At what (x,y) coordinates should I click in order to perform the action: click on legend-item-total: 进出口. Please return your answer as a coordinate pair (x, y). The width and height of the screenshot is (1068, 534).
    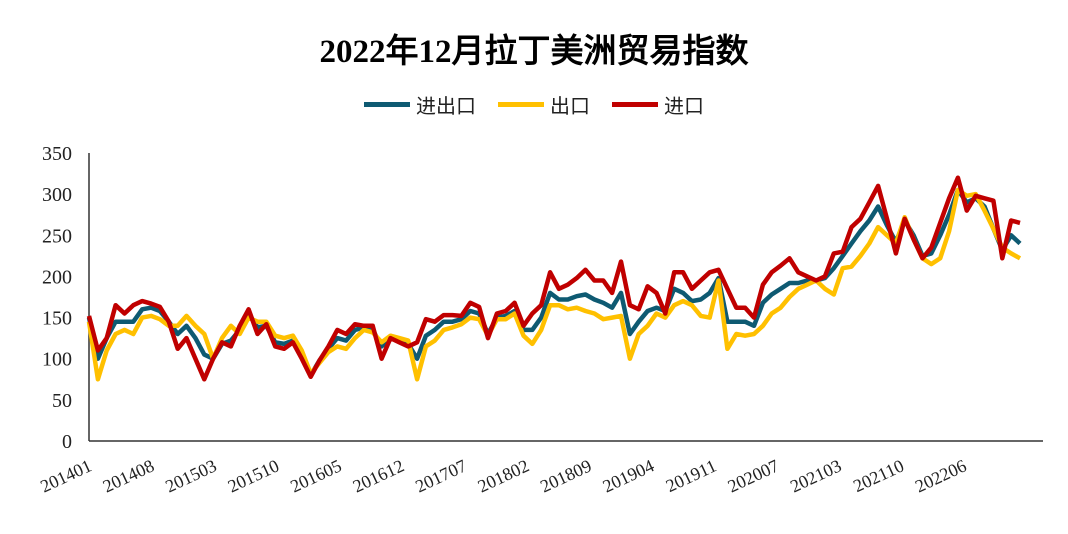
    Looking at the image, I should click on (420, 104).